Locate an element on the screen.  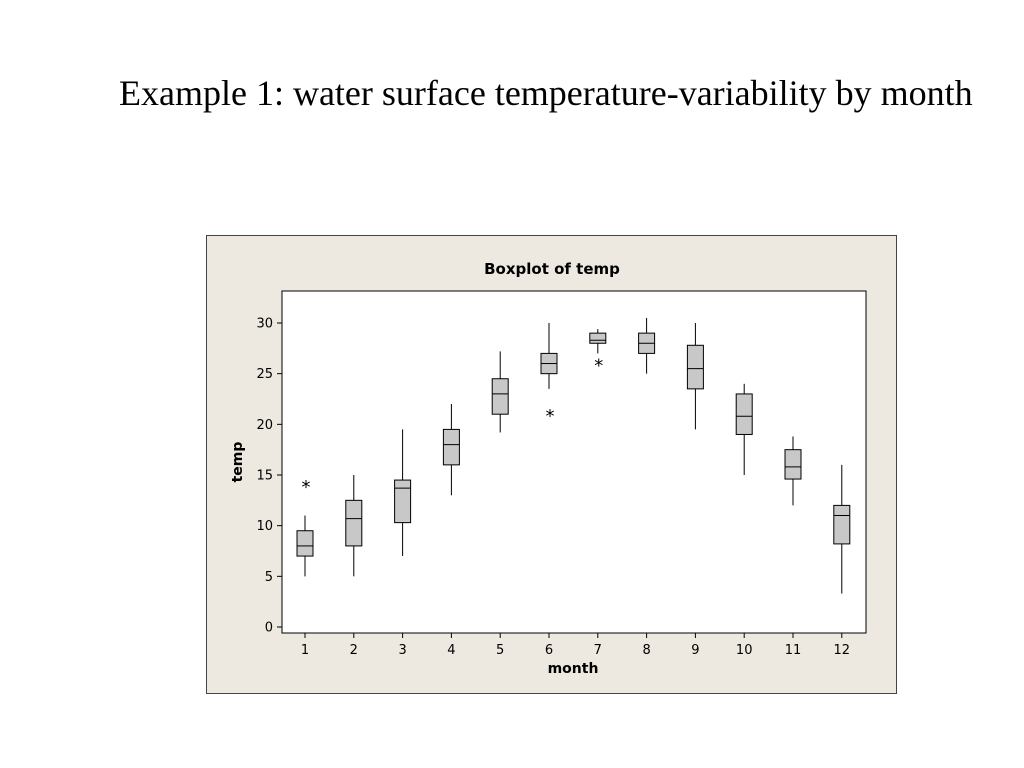
y-tick-label: 20 is located at coordinates (264, 425).